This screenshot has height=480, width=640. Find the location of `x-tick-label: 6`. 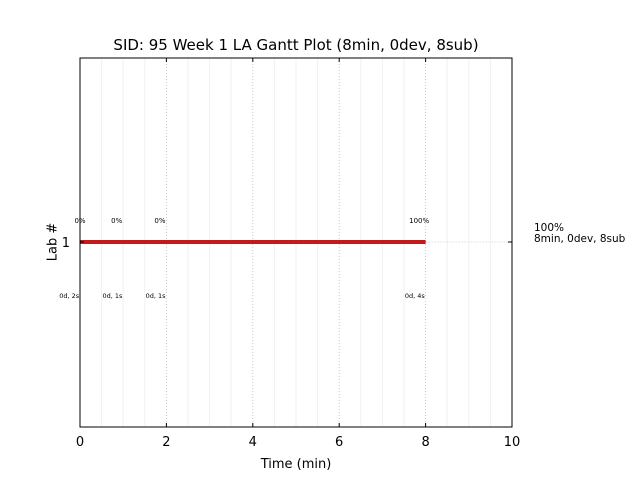

x-tick-label: 6 is located at coordinates (339, 442).